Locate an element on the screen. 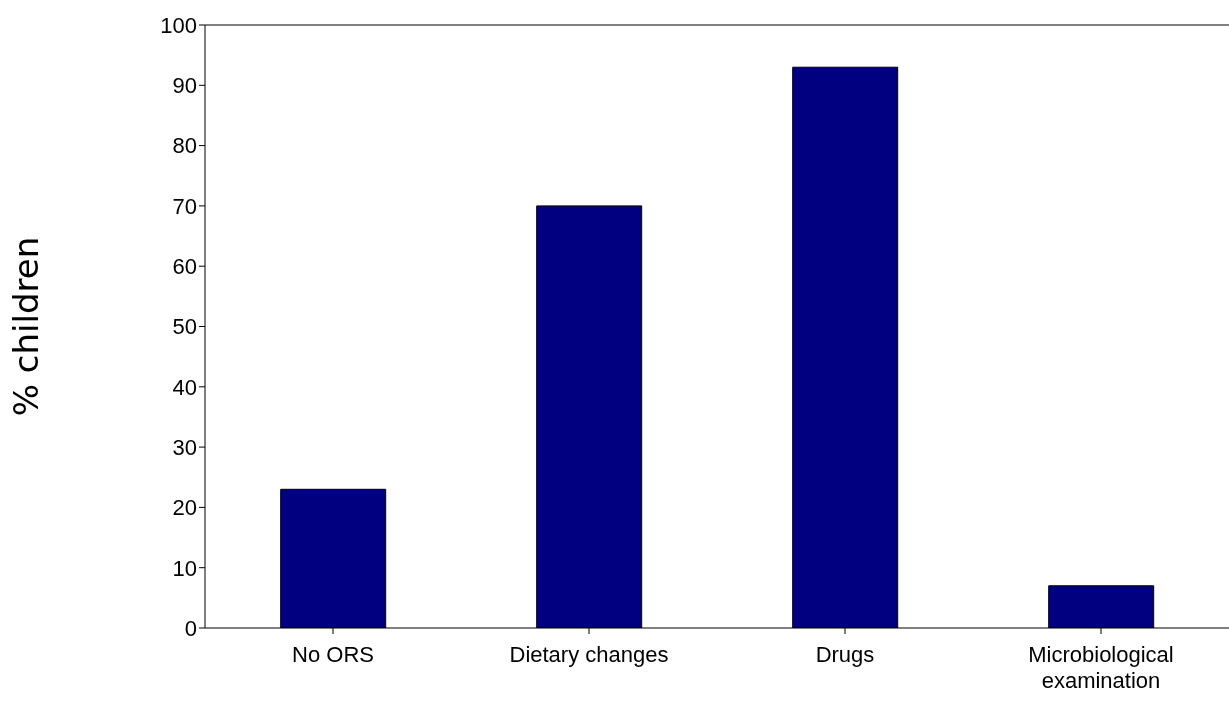  y-tick-label: 80 is located at coordinates (184, 146).